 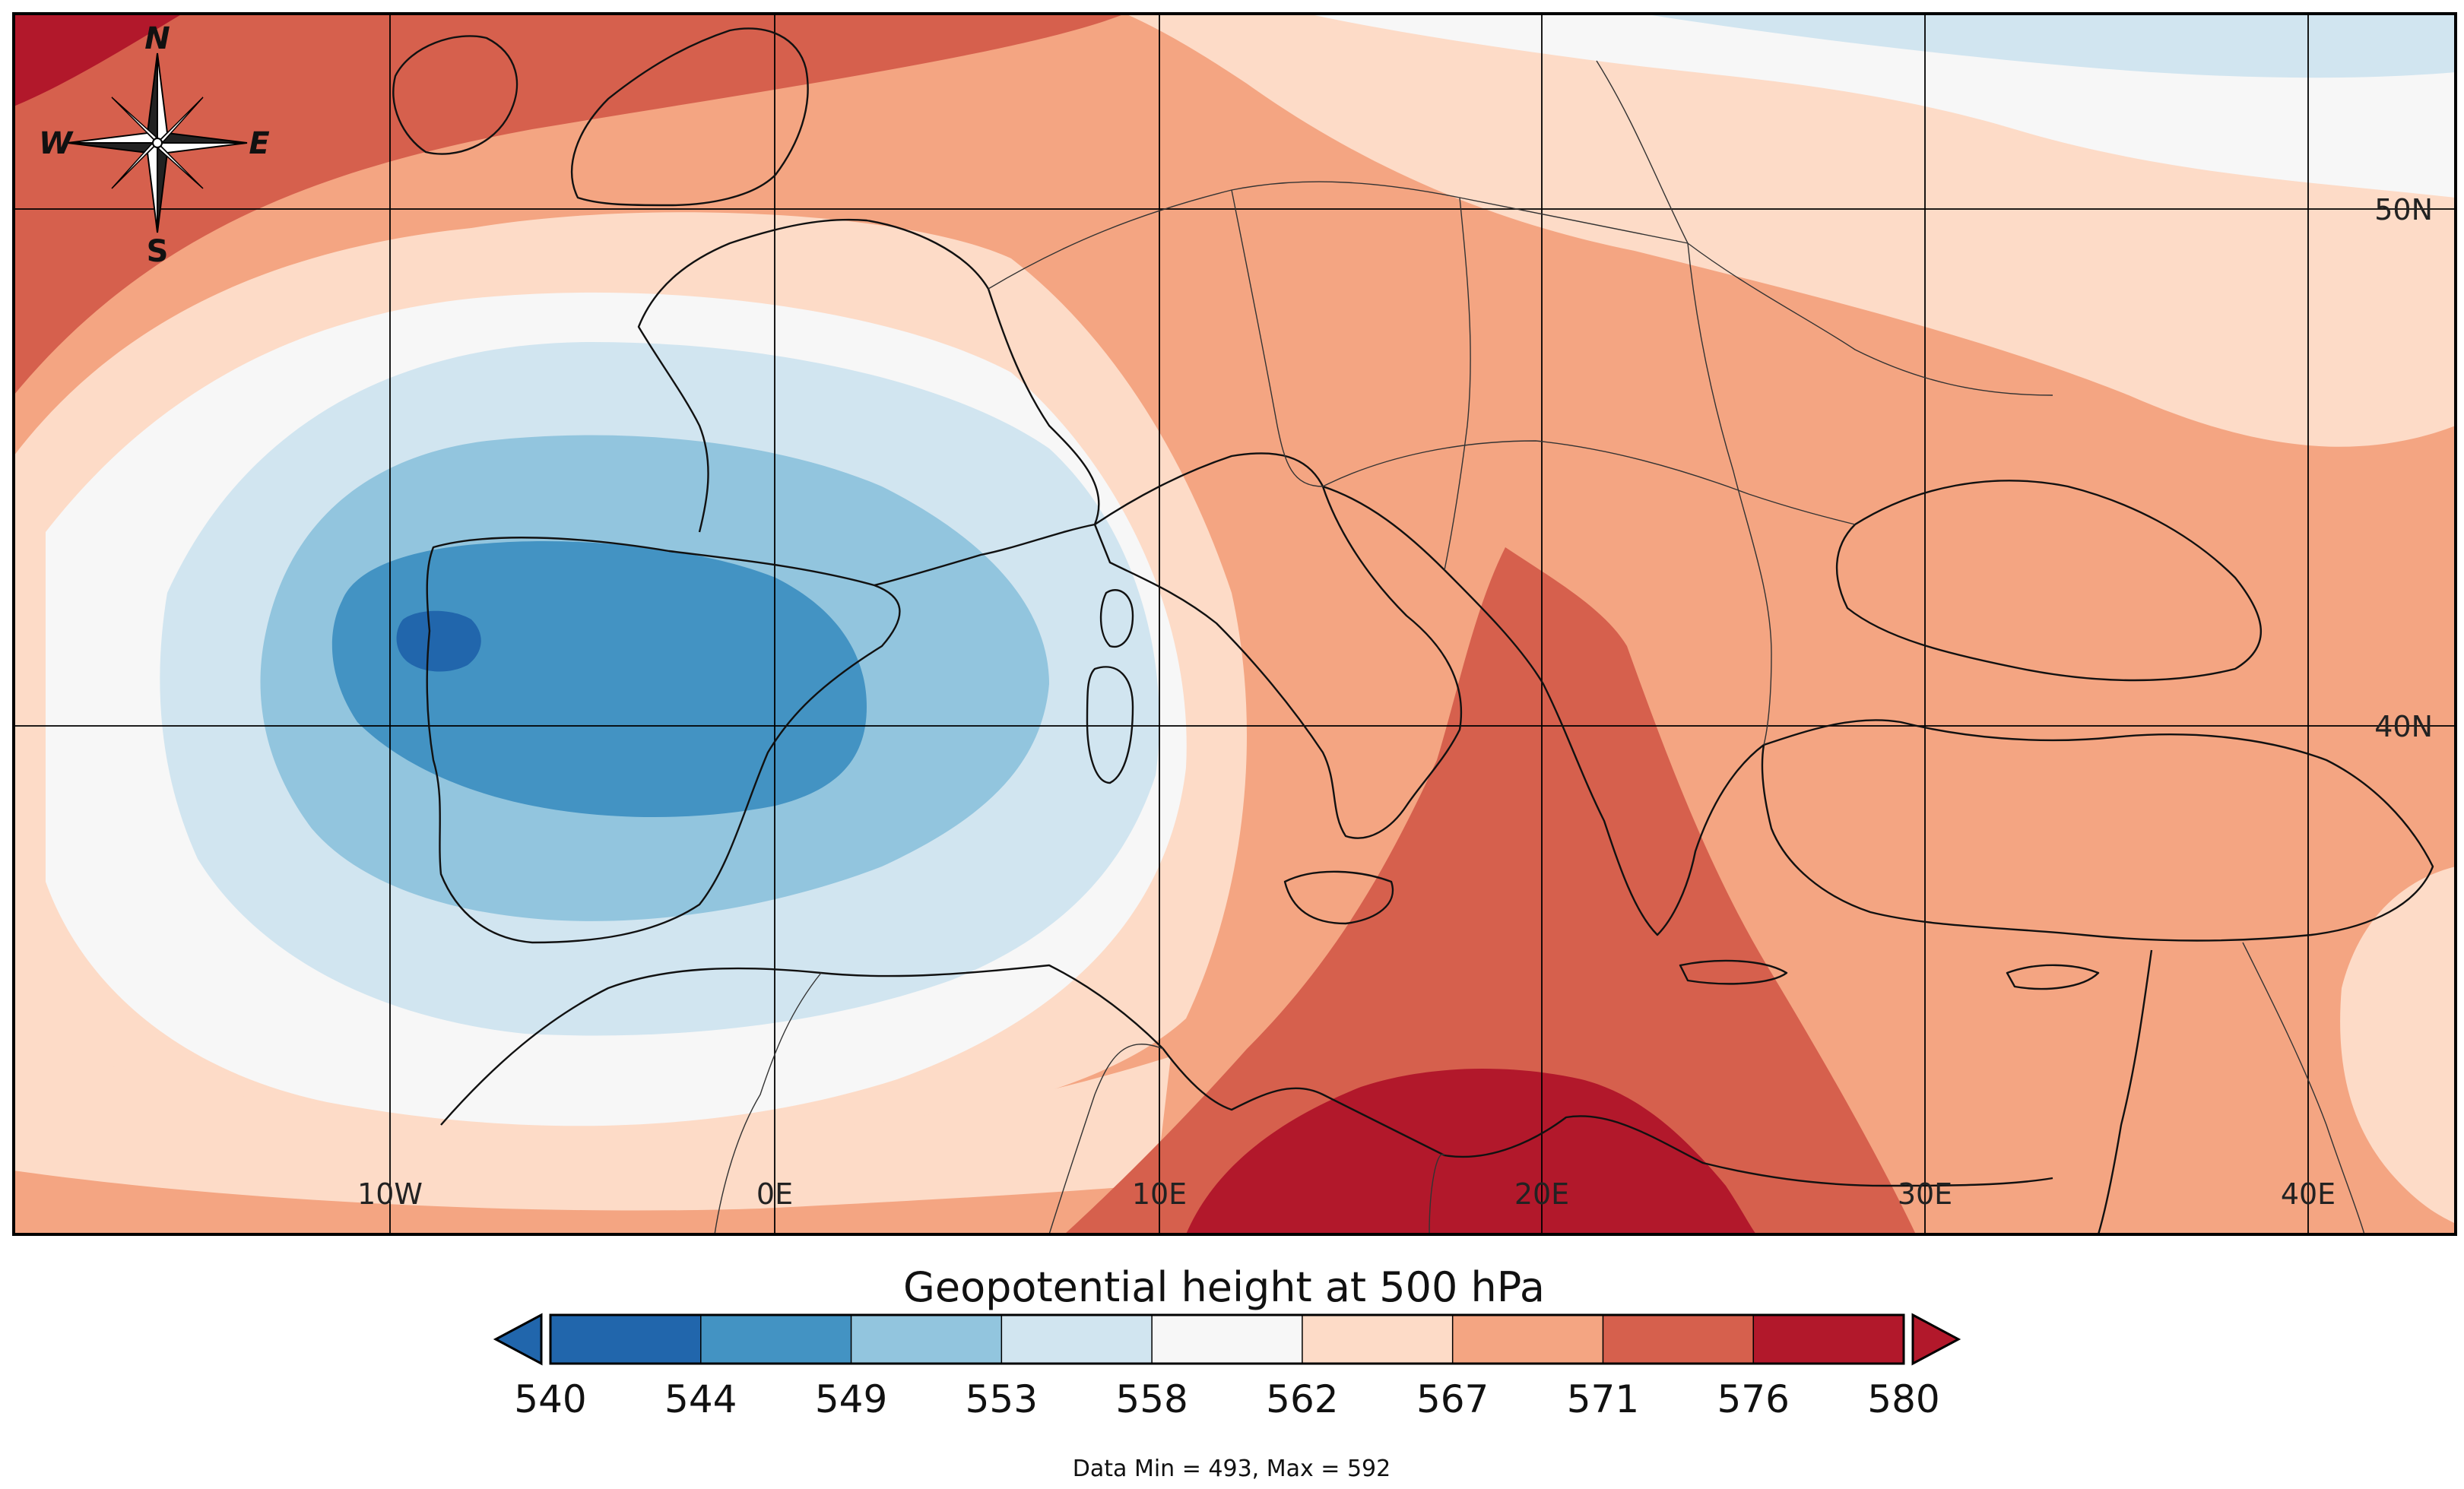 I want to click on coastline-france, so click(x=868, y=402).